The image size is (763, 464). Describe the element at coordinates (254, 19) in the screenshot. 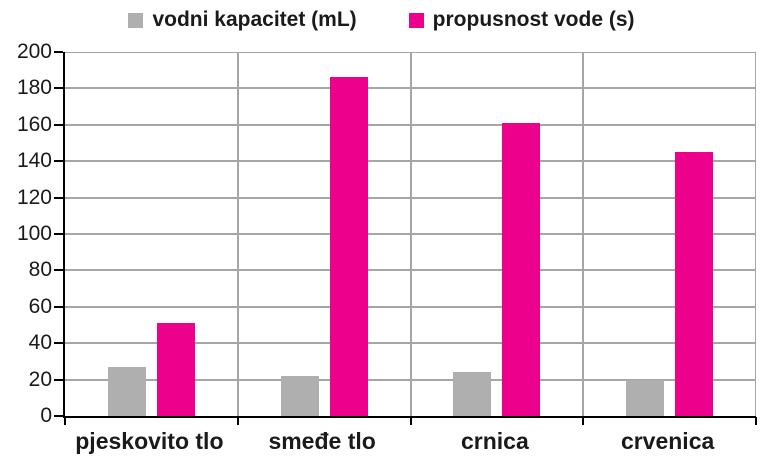

I see `legend-label-vodni-kapacitet: vodni kapacitet (mL)` at that location.